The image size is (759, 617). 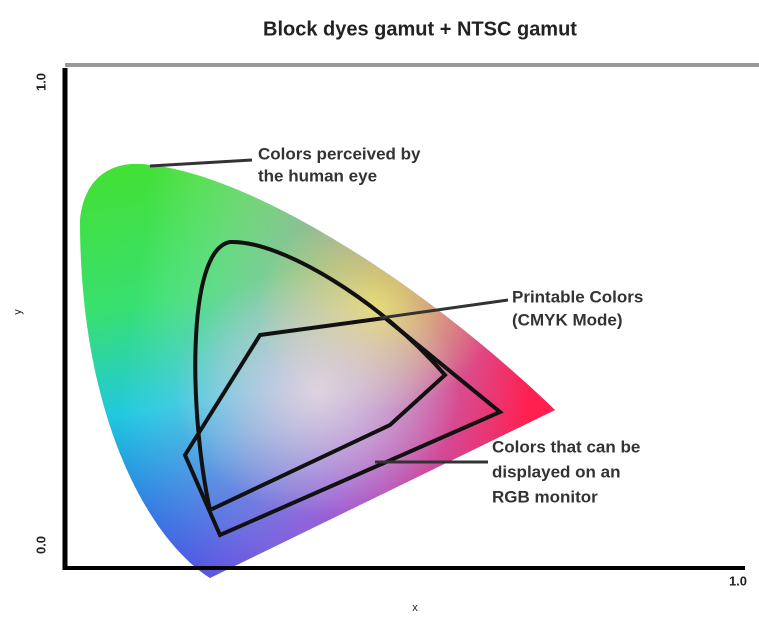 What do you see at coordinates (420, 29) in the screenshot?
I see `title: Block dyes gamut + NTSC gamut` at bounding box center [420, 29].